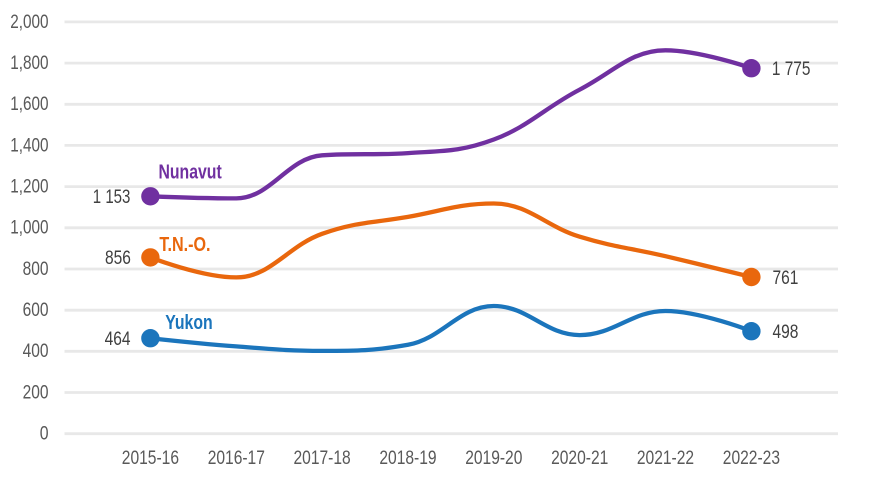  What do you see at coordinates (29, 22) in the screenshot?
I see `svg-text: 2,000` at bounding box center [29, 22].